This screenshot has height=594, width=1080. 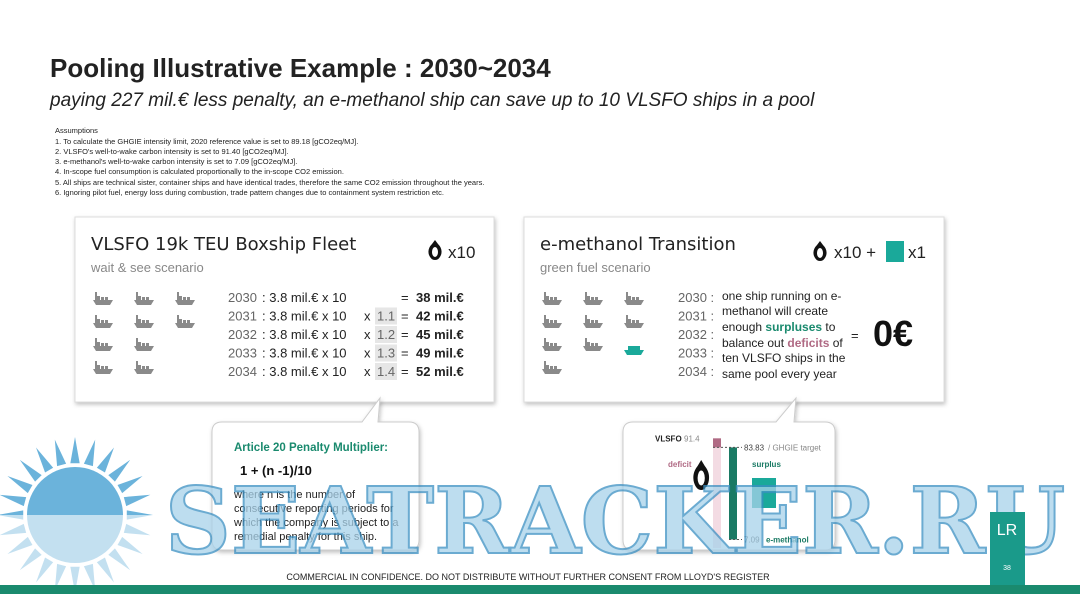 I want to click on text-line: same pool every year, so click(x=779, y=374).